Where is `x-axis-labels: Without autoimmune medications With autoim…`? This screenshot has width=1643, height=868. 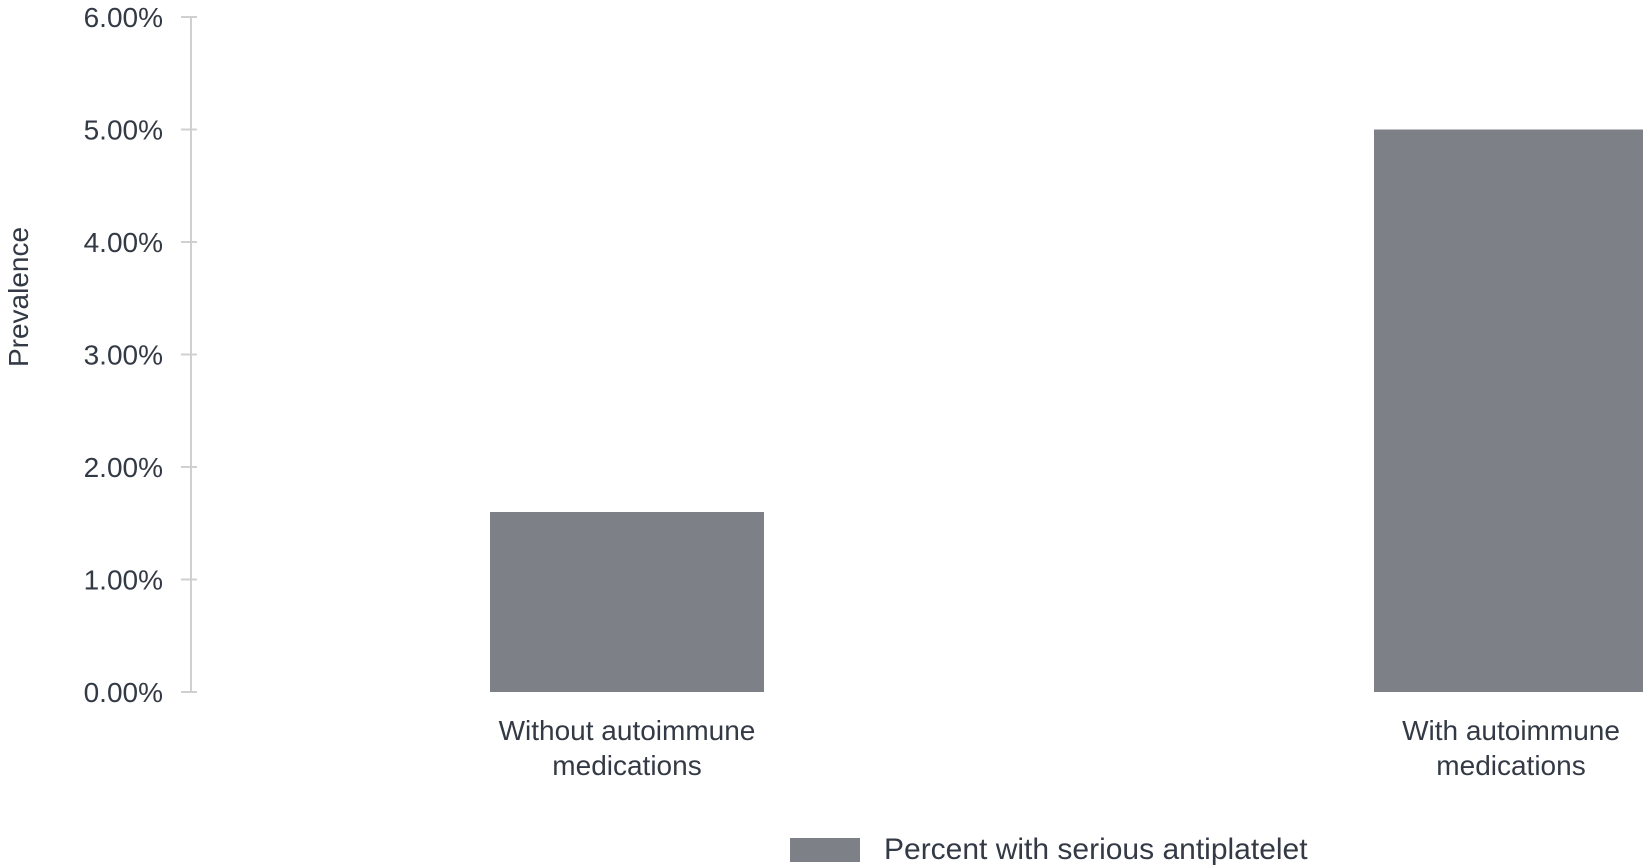 x-axis-labels: Without autoimmune medications With autoim… is located at coordinates (1059, 748).